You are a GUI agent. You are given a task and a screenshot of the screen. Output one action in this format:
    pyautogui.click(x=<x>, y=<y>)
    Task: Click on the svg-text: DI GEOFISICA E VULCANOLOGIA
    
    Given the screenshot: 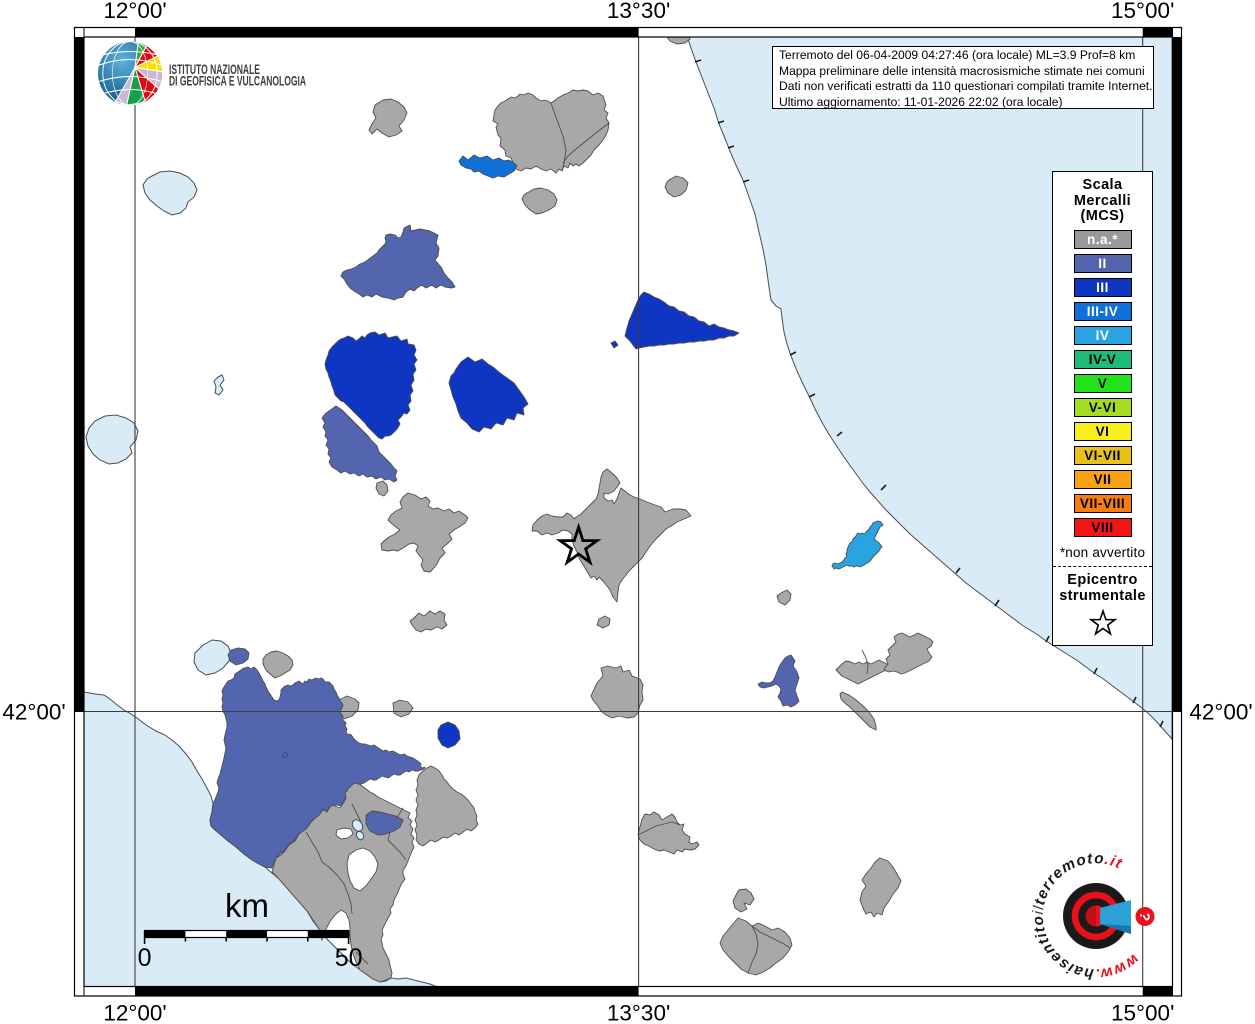 What is the action you would take?
    pyautogui.click(x=237, y=81)
    